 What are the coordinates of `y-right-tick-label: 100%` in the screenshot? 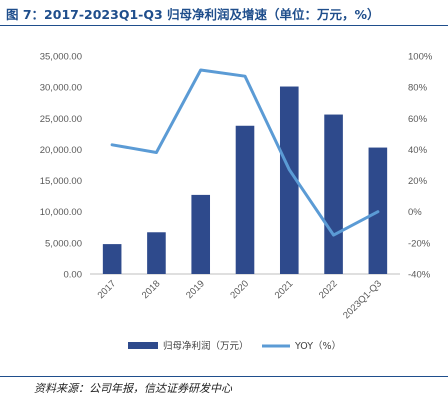 It's located at (420, 57).